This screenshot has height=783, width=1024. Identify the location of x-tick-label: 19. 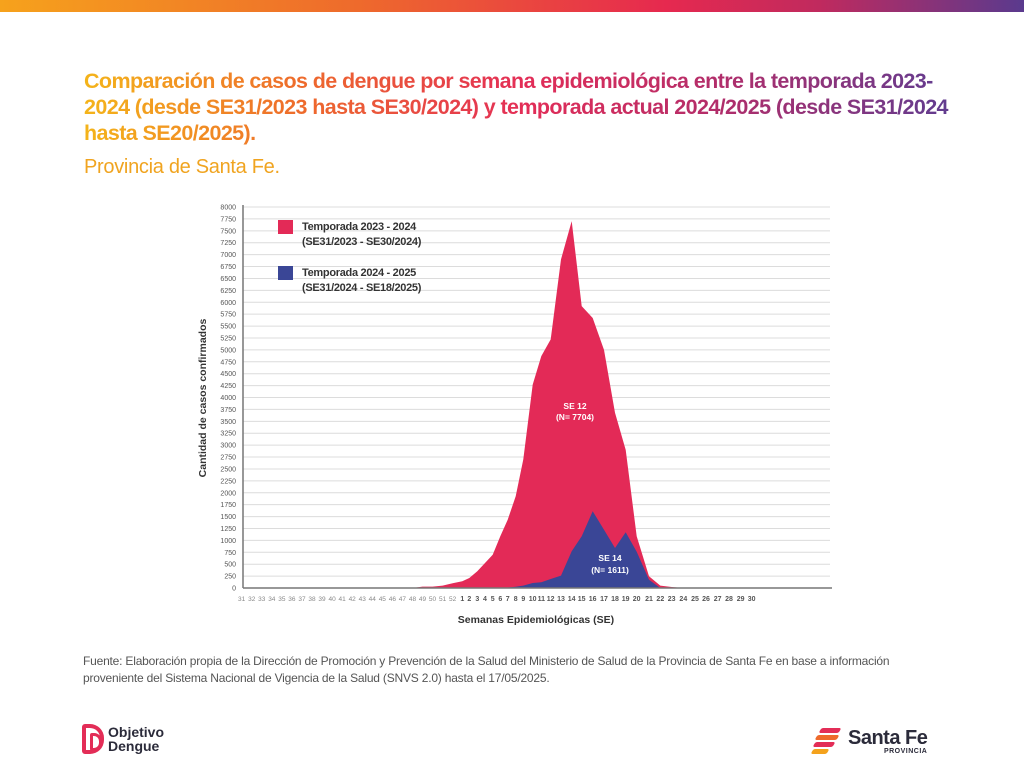
(626, 599).